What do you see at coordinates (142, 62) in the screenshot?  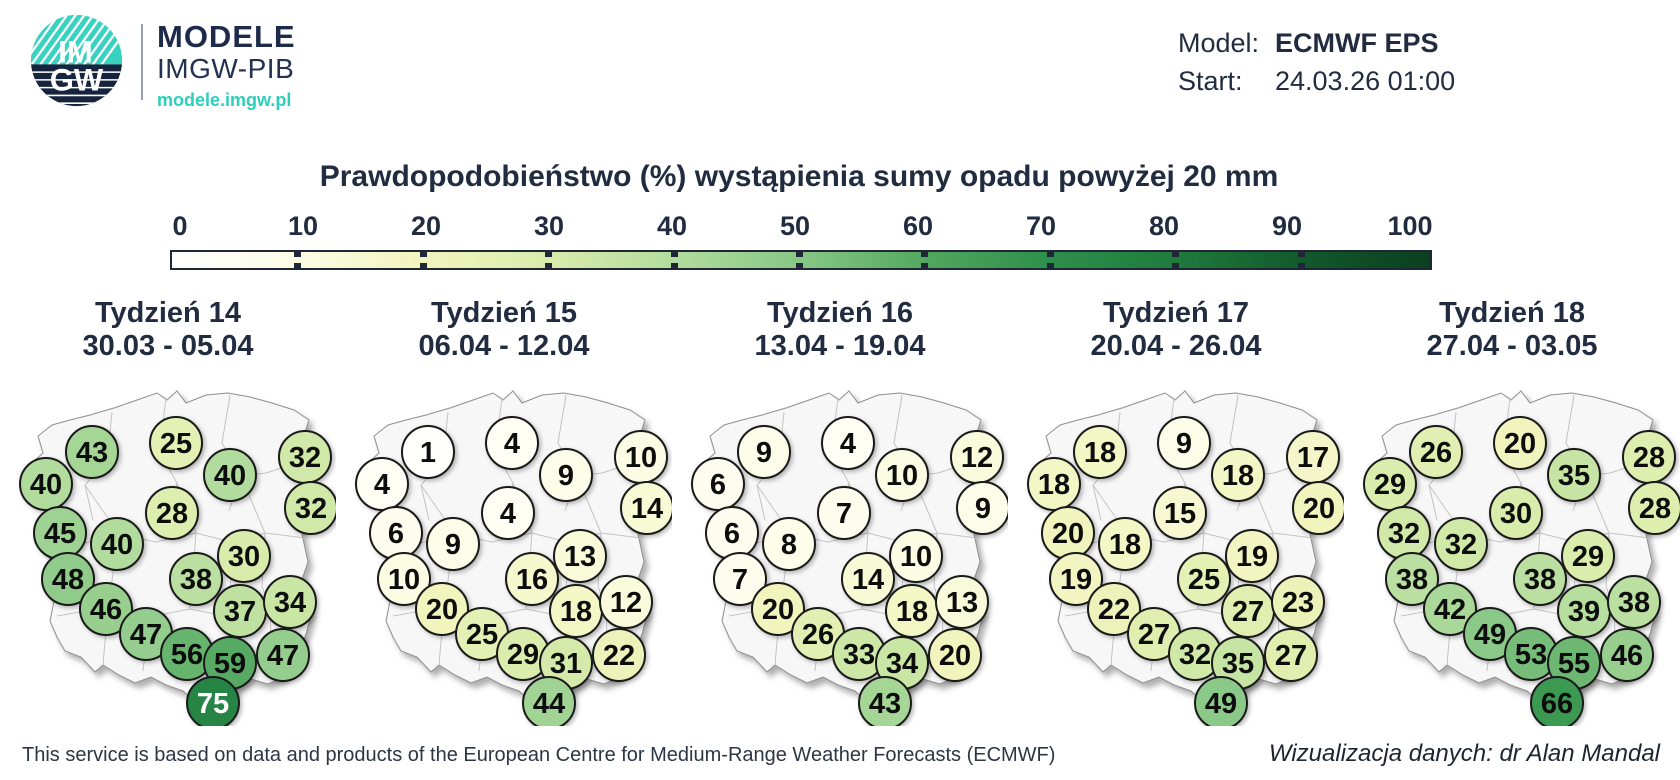 I see `logo-divider` at bounding box center [142, 62].